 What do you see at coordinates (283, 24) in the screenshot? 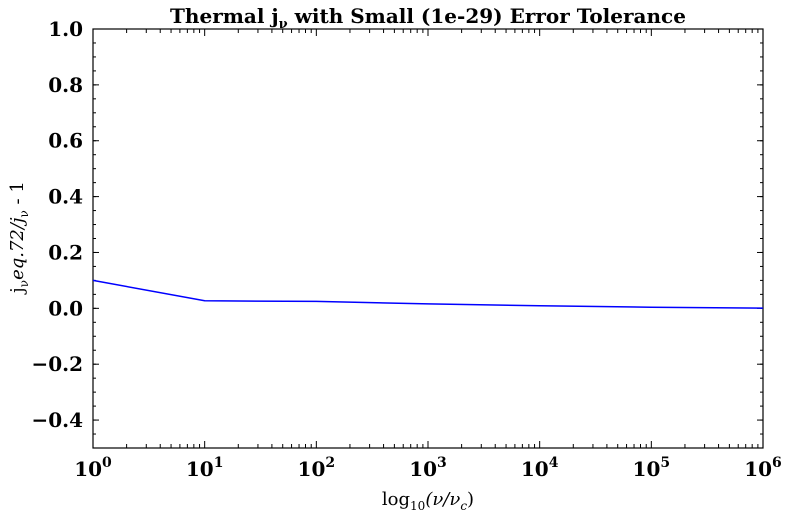
I see `chart-title-sub: ν` at bounding box center [283, 24].